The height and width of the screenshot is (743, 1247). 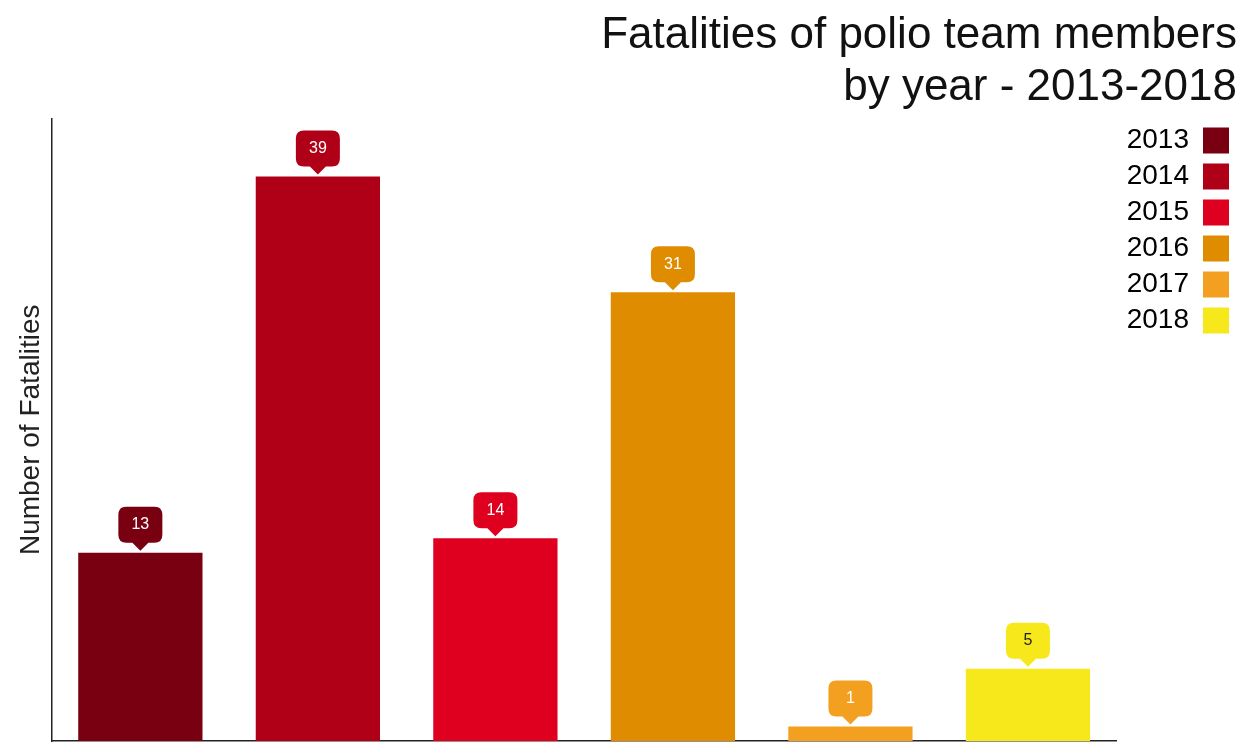 What do you see at coordinates (850, 697) in the screenshot?
I see `data-label: 1` at bounding box center [850, 697].